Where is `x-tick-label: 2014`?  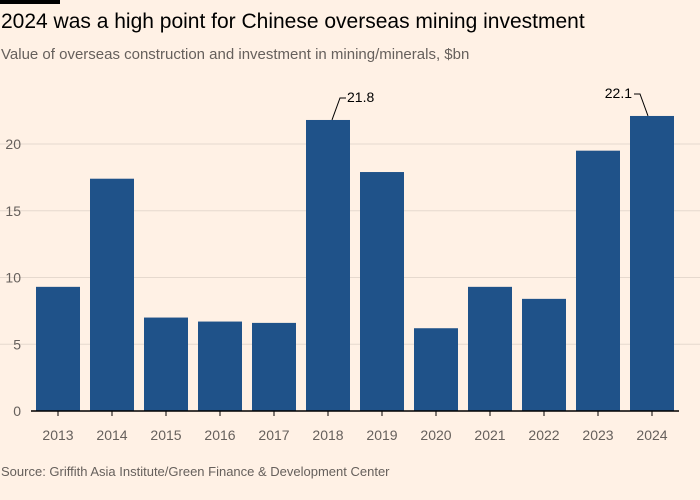 x-tick-label: 2014 is located at coordinates (111, 435).